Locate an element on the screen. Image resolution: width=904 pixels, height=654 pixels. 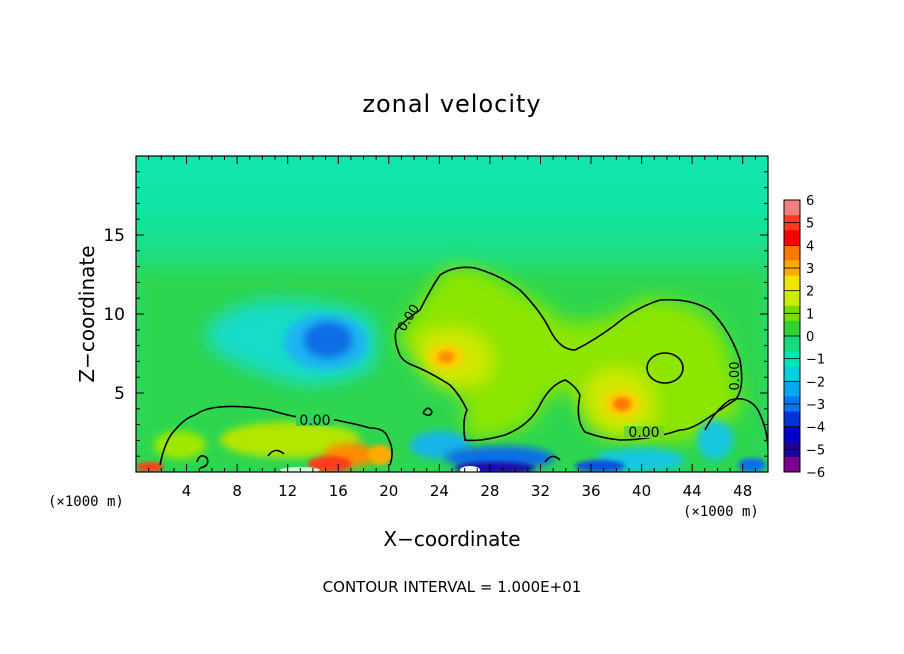
x-tick-label: 8 is located at coordinates (237, 491).